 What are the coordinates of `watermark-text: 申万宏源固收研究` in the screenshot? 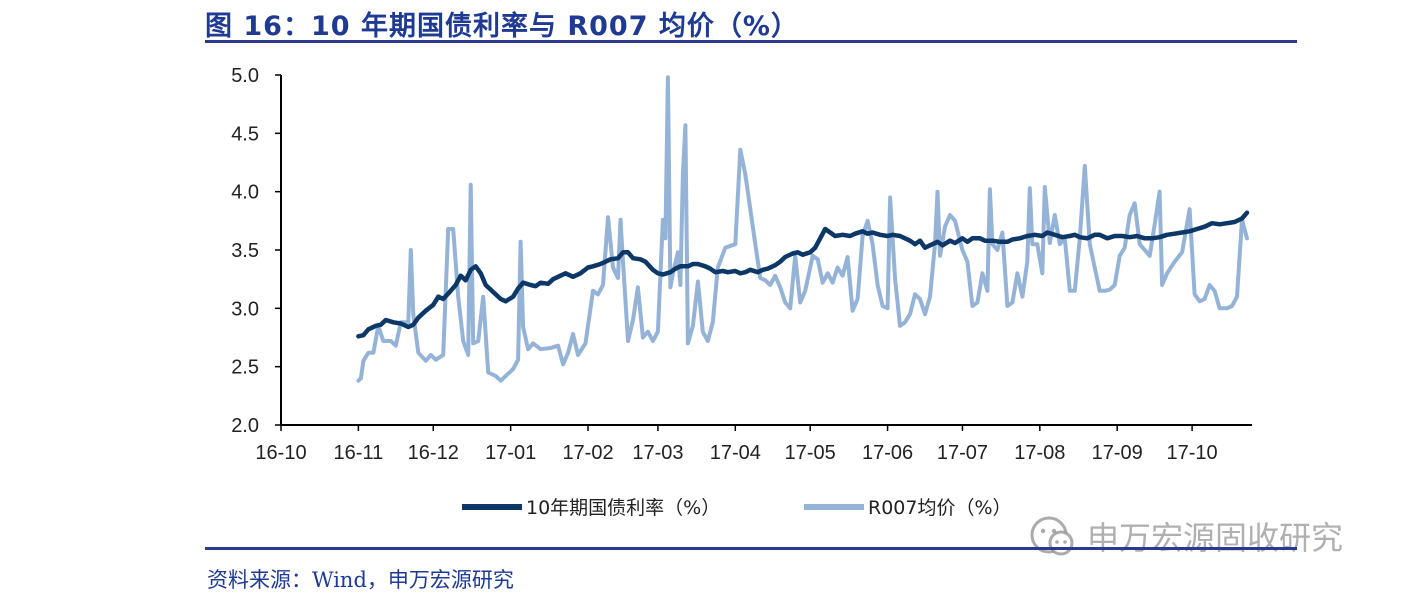 It's located at (1215, 538).